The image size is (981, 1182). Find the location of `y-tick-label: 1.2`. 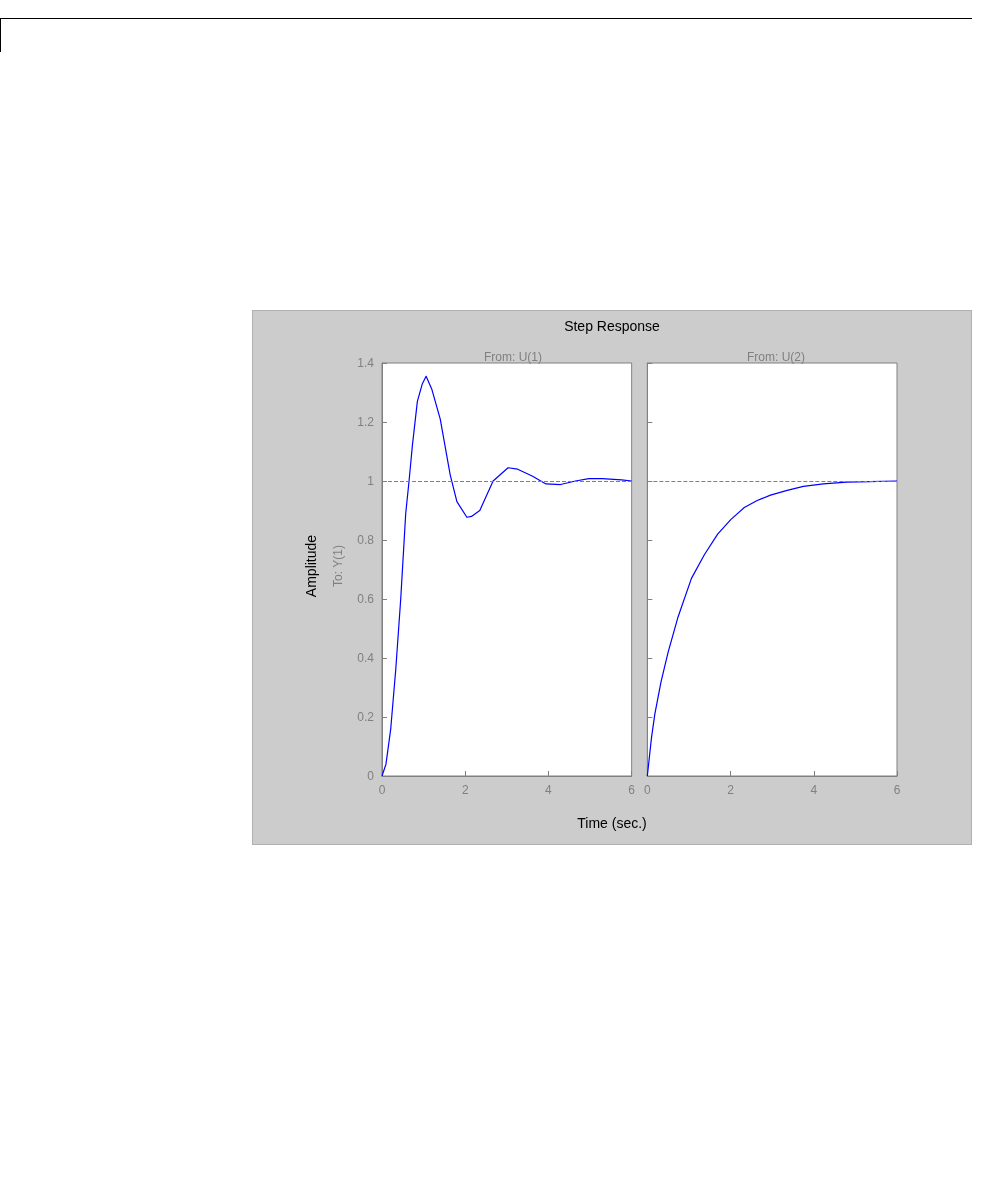

y-tick-label: 1.2 is located at coordinates (366, 422).